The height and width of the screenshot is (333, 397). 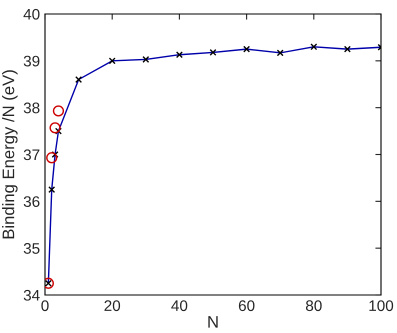 I want to click on y-tick-label: 40, so click(x=32, y=14).